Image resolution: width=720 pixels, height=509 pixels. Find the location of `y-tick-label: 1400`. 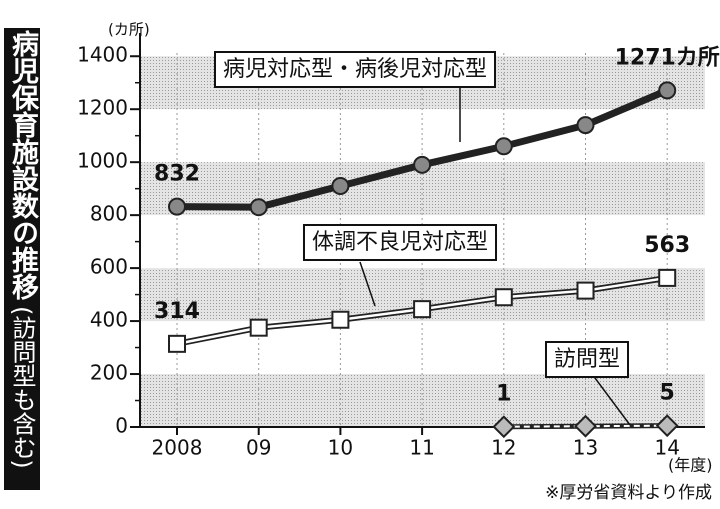

y-tick-label: 1400 is located at coordinates (102, 55).